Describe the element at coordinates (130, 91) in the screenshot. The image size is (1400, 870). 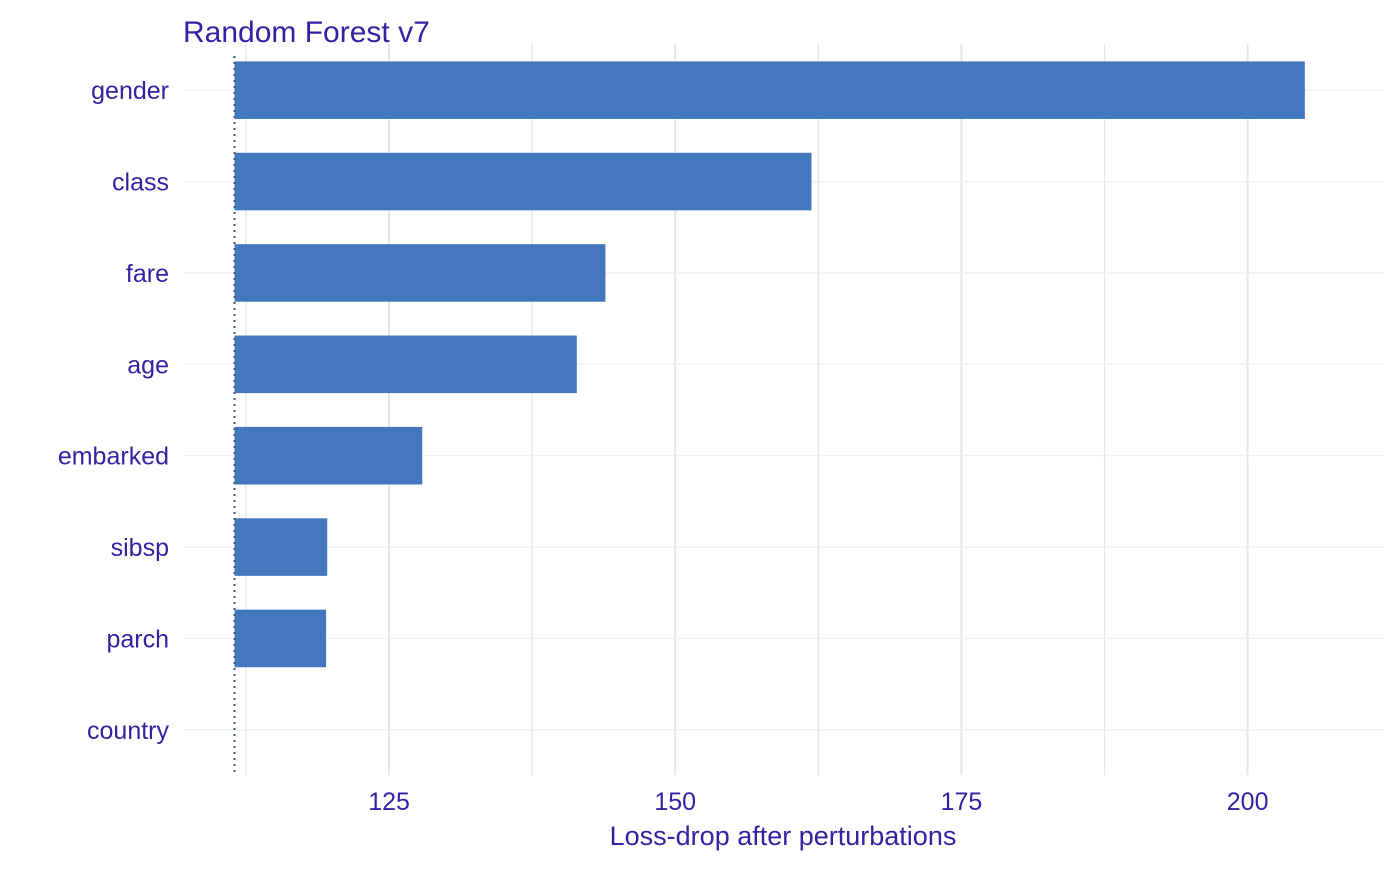
I see `y-tick-label-gender: gender` at that location.